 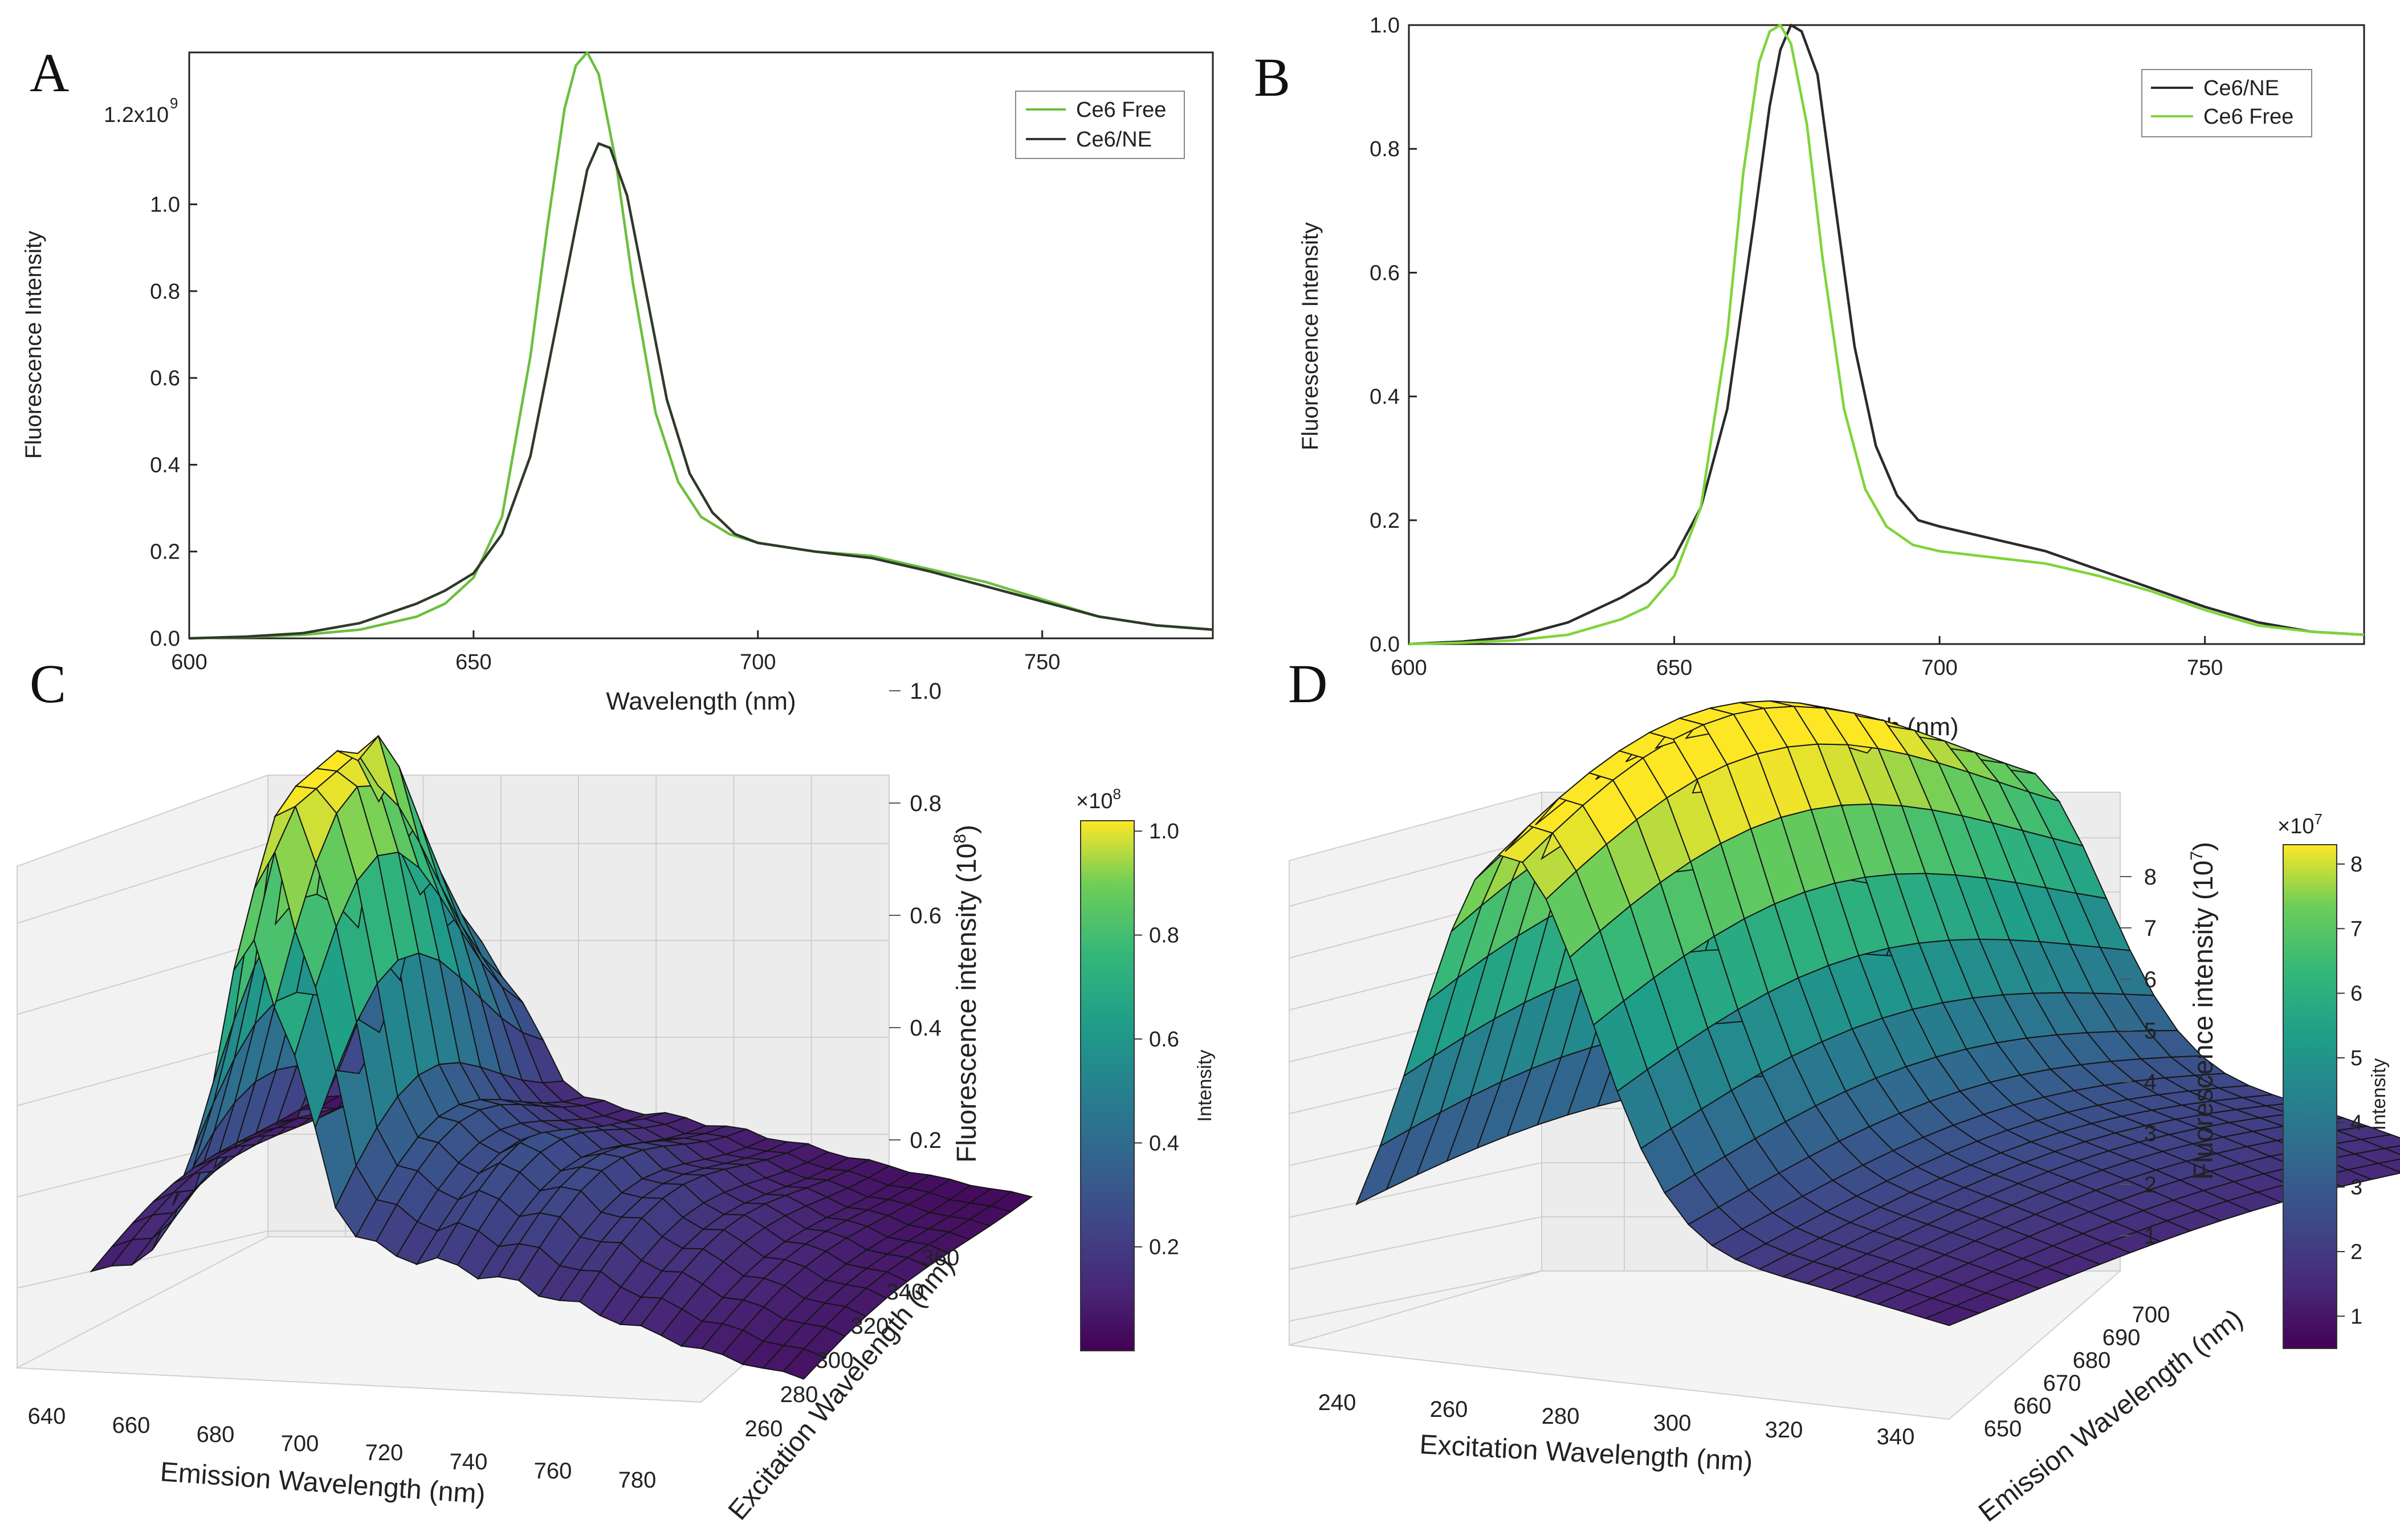 What do you see at coordinates (1146, 1068) in the screenshot?
I see `colorbar-c: 0.2 0.4 0.6 0.8 1.0 ×10⁸ Intensity` at bounding box center [1146, 1068].